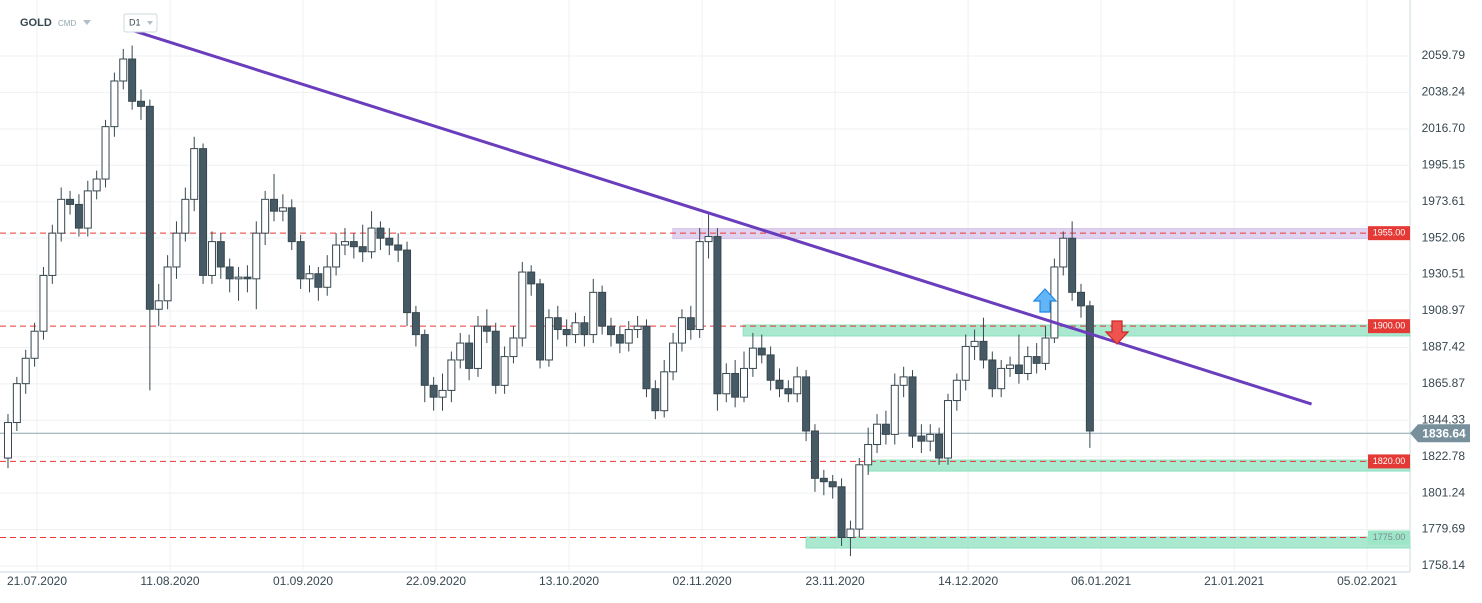 This screenshot has height=603, width=1482. Describe the element at coordinates (1101, 581) in the screenshot. I see `x-tick-label: 06.01.2021` at that location.